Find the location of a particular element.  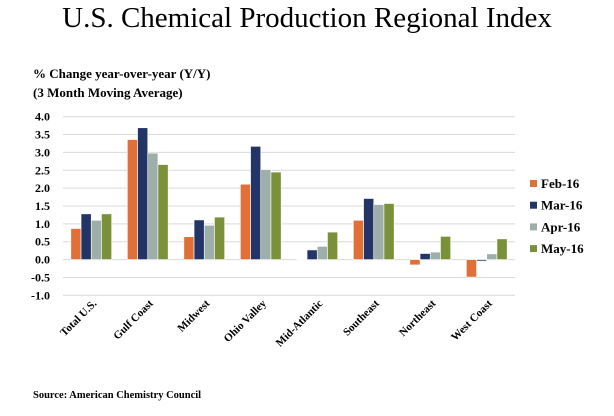

y-tick-label: -1.0 is located at coordinates (40, 295).